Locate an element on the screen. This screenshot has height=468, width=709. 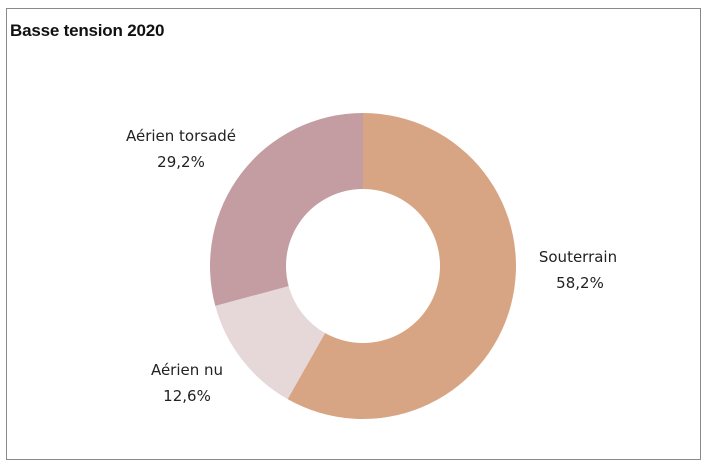
donut-slice-a-rien-torsad- is located at coordinates (286, 209).